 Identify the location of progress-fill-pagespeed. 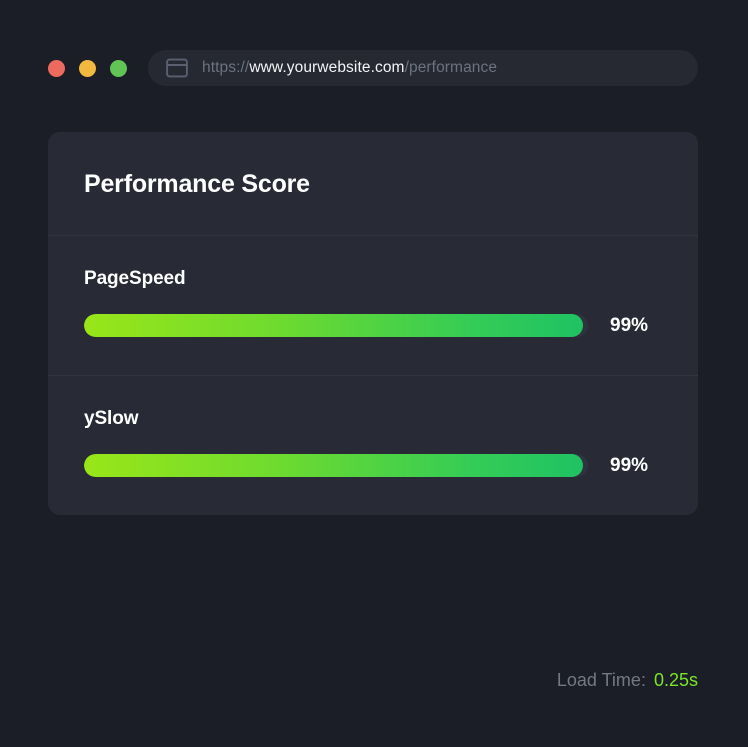
(333, 325).